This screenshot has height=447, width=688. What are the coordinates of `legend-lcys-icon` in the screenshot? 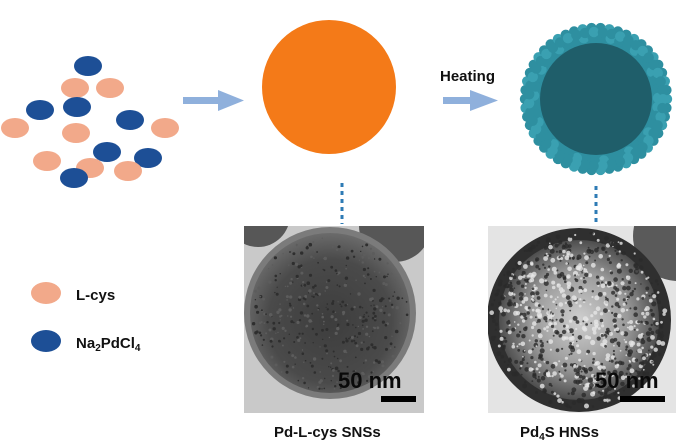 It's located at (46, 293).